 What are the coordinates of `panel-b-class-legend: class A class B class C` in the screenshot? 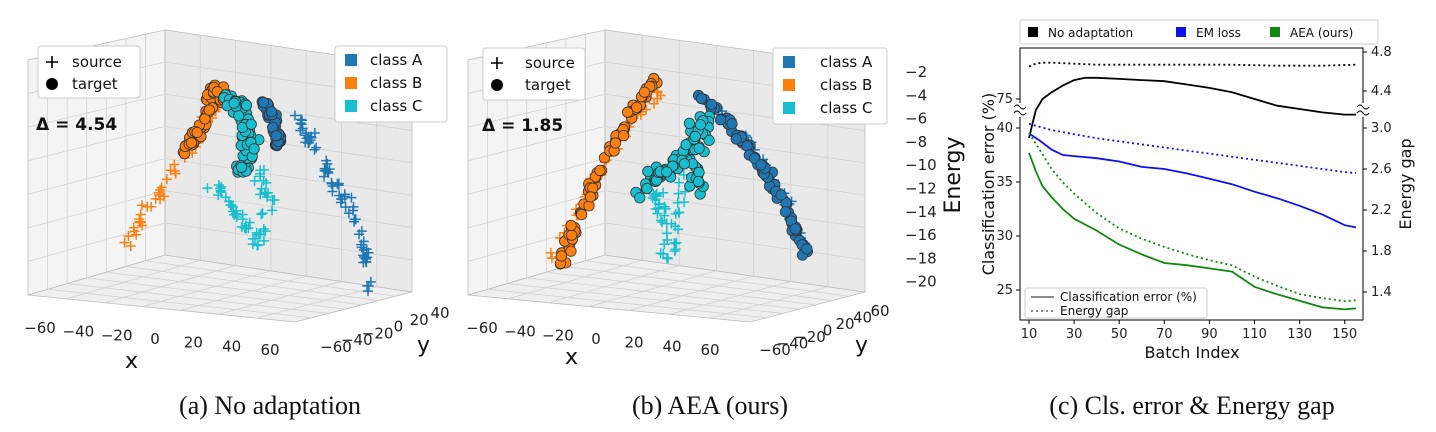 It's located at (830, 86).